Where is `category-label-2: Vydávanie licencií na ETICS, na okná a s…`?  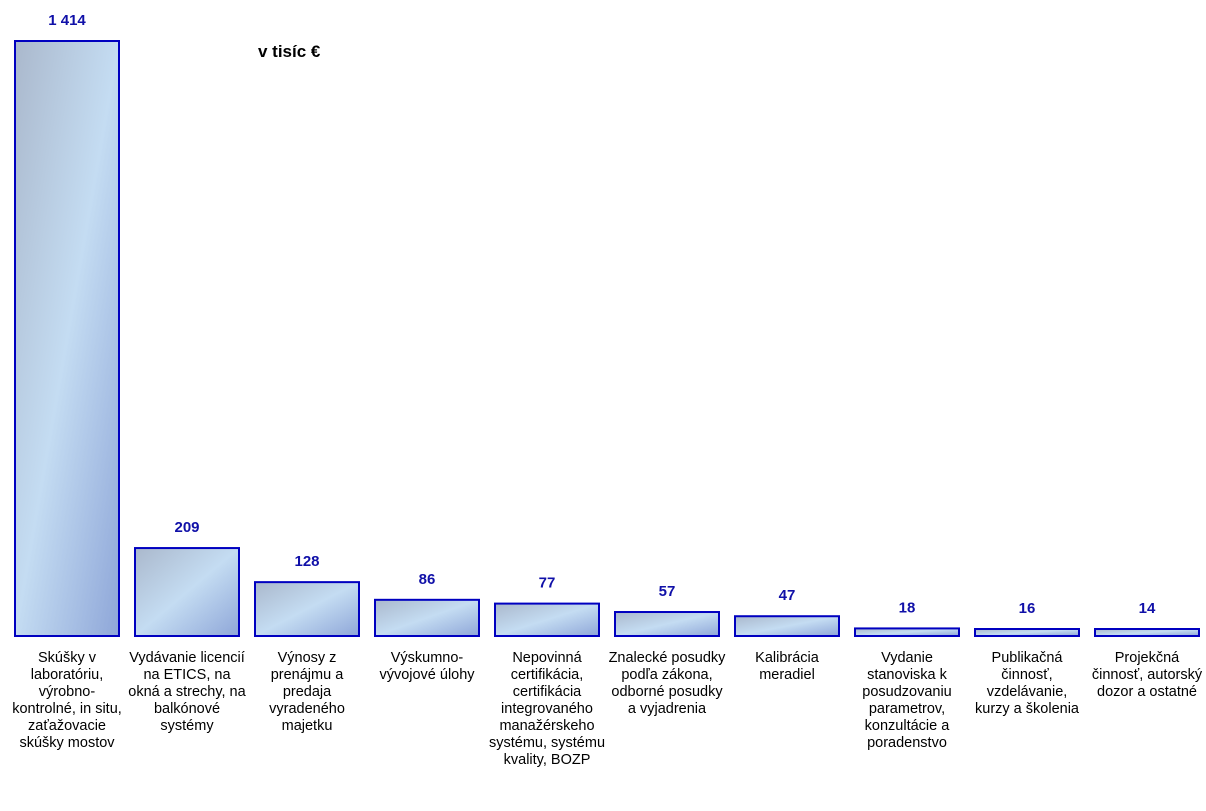 category-label-2: Vydávanie licencií na ETICS, na okná a s… is located at coordinates (187, 692).